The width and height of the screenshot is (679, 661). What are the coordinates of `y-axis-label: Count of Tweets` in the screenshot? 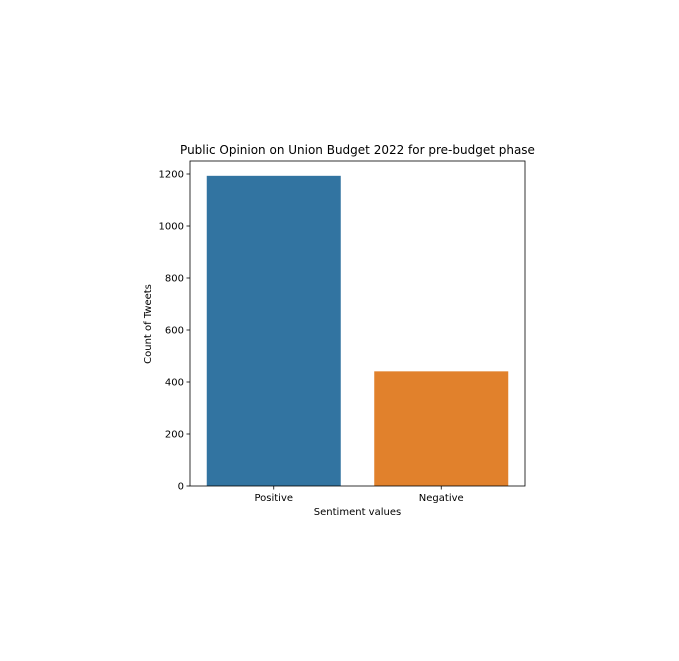 It's located at (148, 324).